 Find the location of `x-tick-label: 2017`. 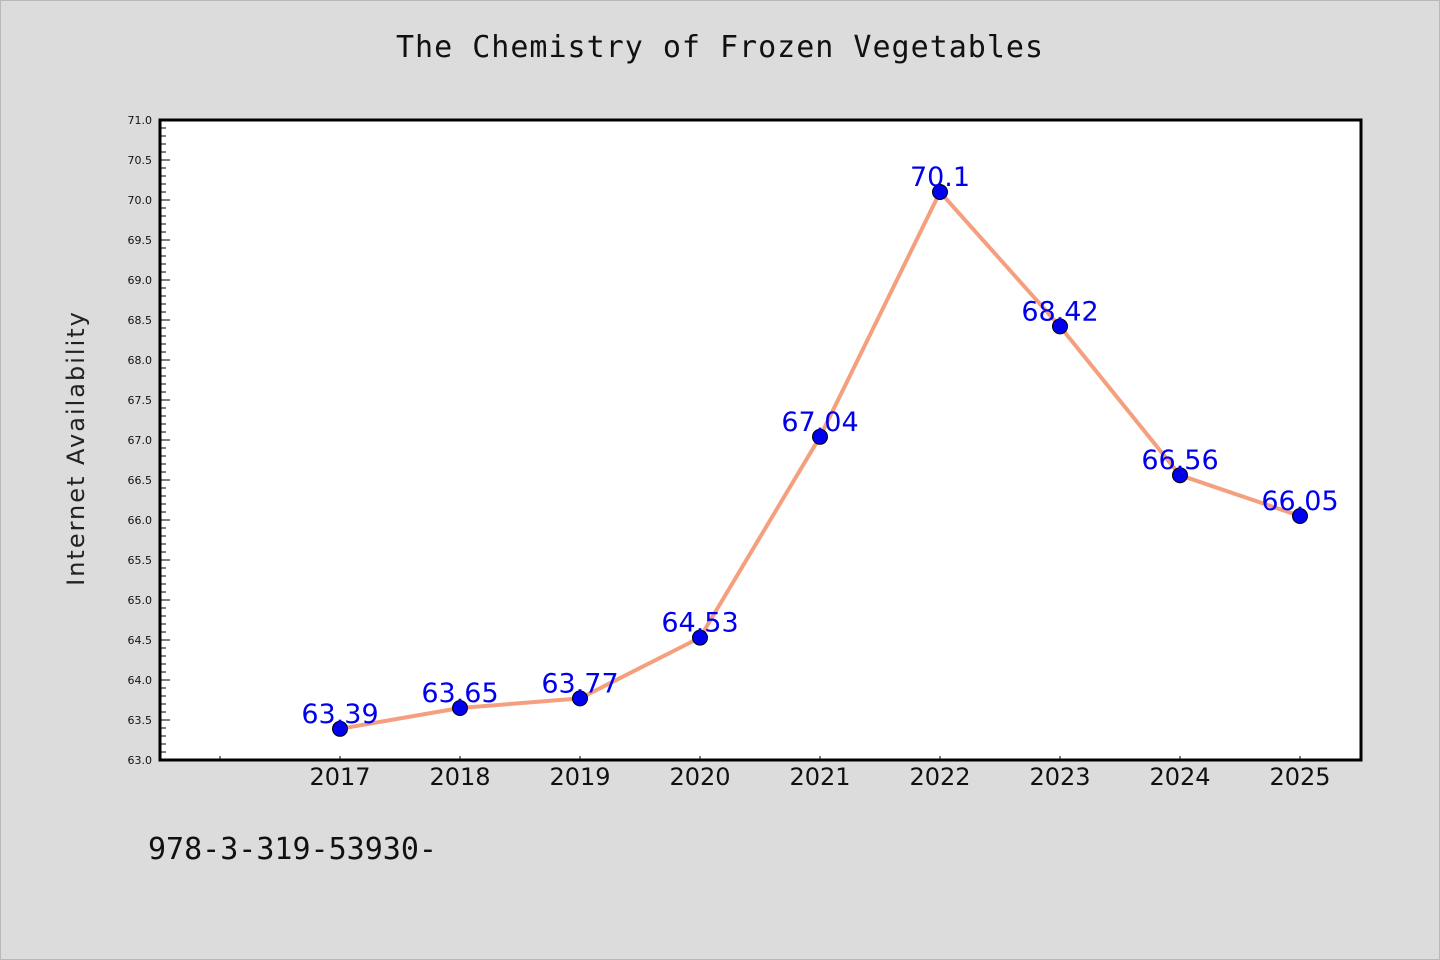

x-tick-label: 2017 is located at coordinates (339, 777).